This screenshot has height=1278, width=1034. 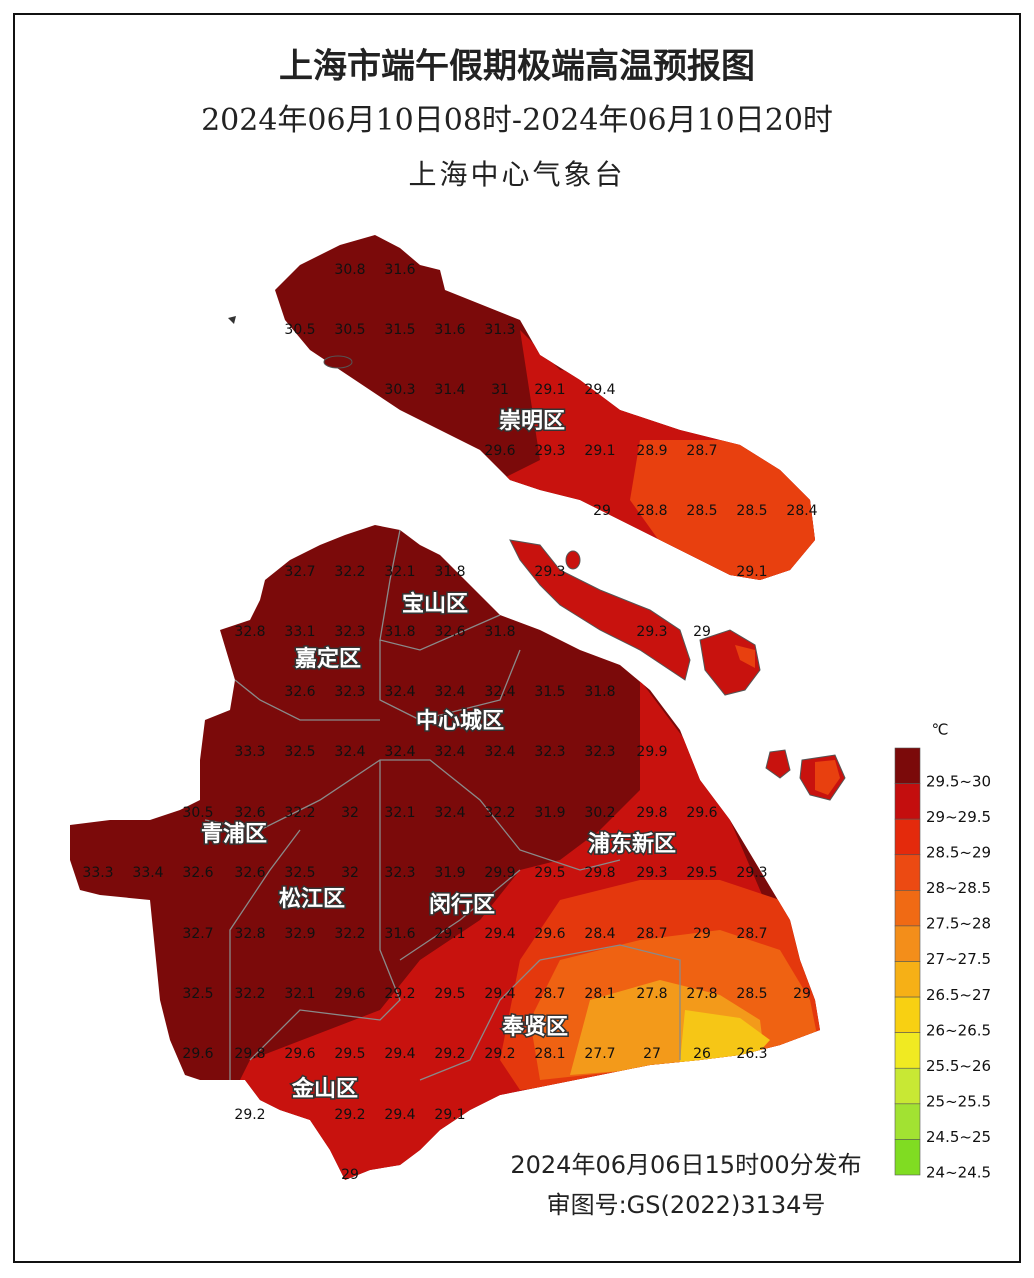 I want to click on station-value: 29.1, so click(x=751, y=572).